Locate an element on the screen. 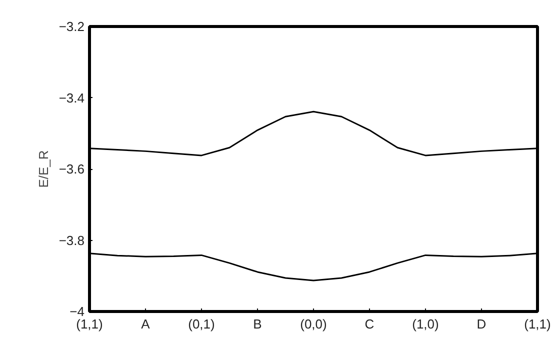 The image size is (553, 348). x-tick-label: (0,1) is located at coordinates (201, 324).